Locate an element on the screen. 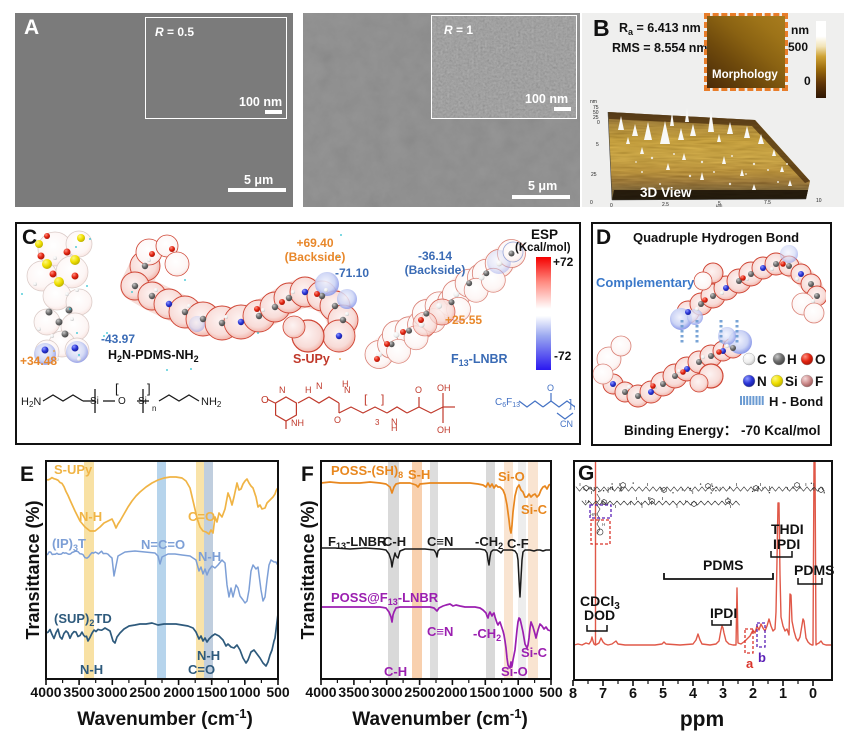 This screenshot has width=844, height=738. svg-text: 2 is located at coordinates (753, 694).